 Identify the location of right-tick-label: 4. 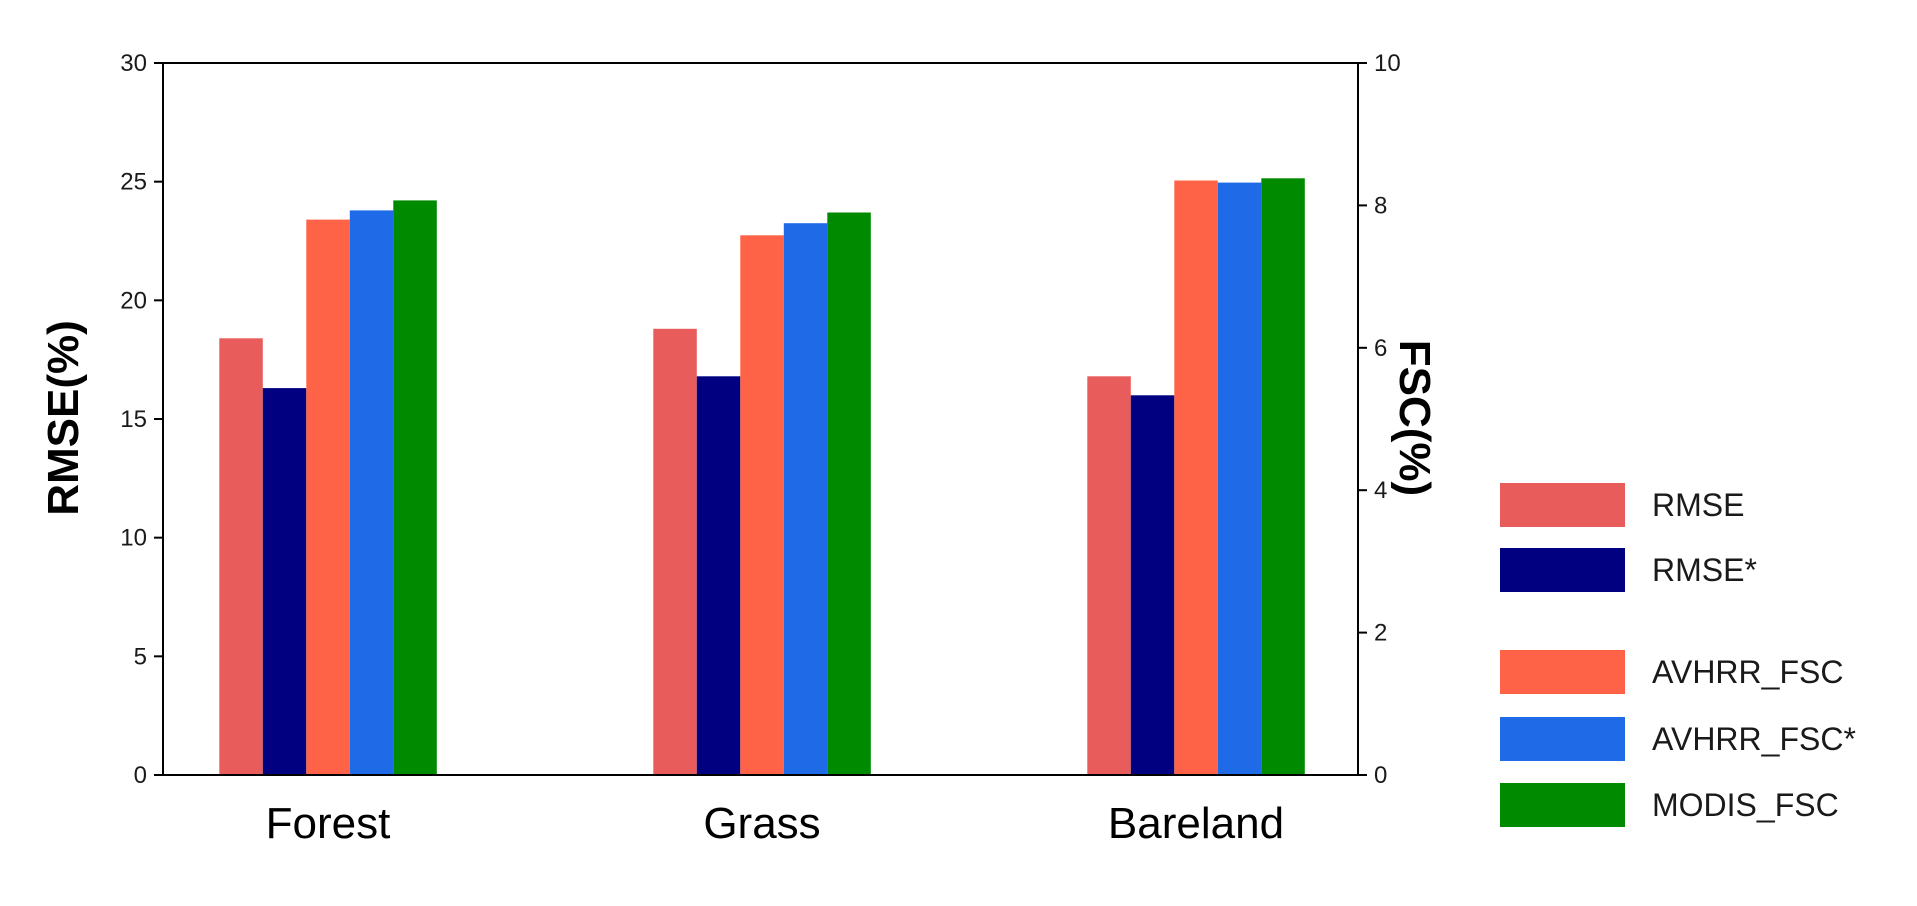
(1380, 490).